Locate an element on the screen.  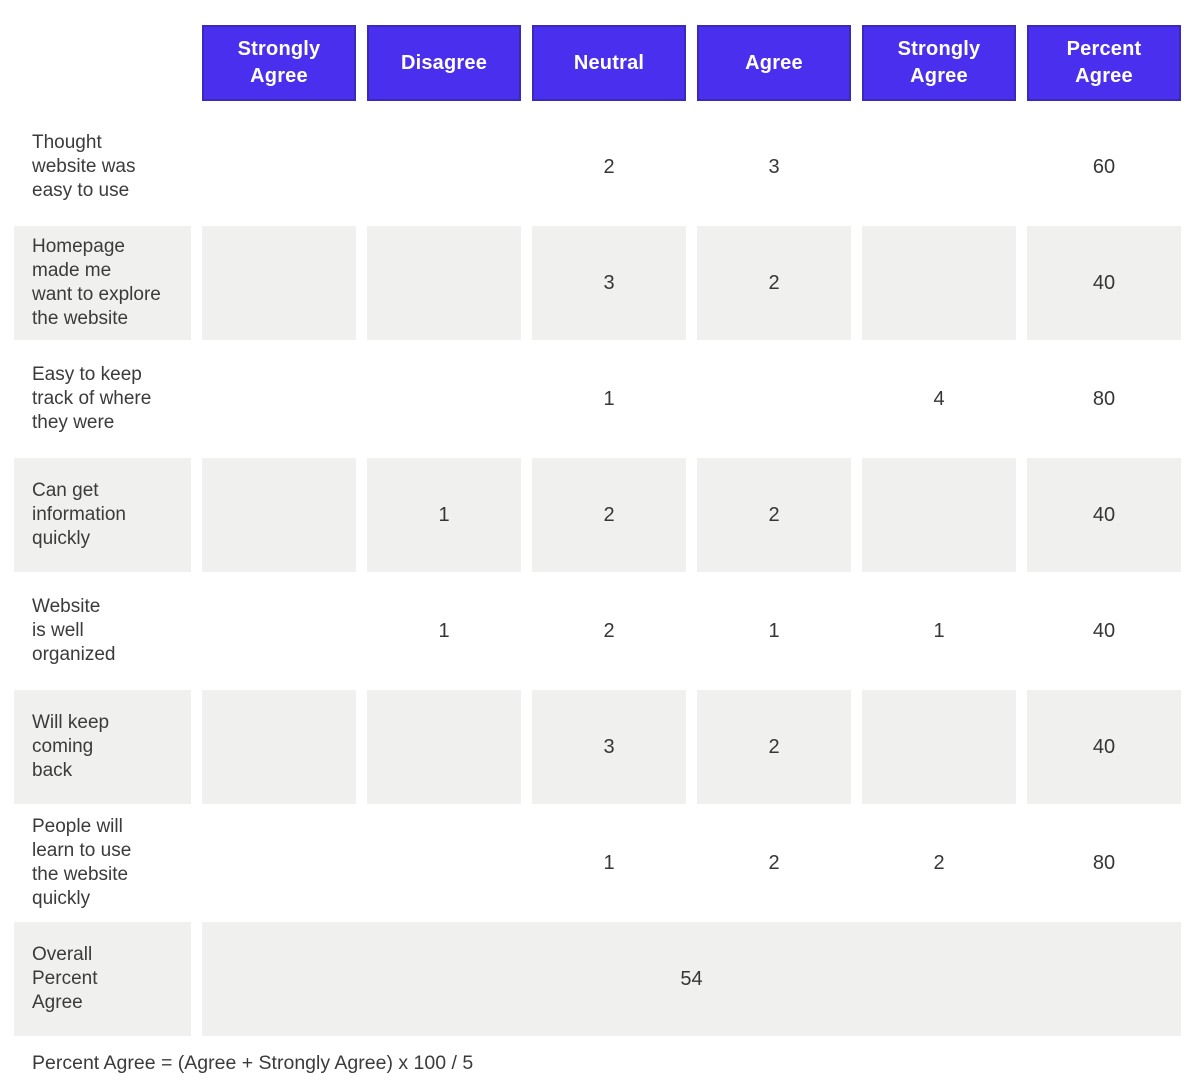
table-row: Can get information quickly 1 2 2 40 is located at coordinates (607, 515).